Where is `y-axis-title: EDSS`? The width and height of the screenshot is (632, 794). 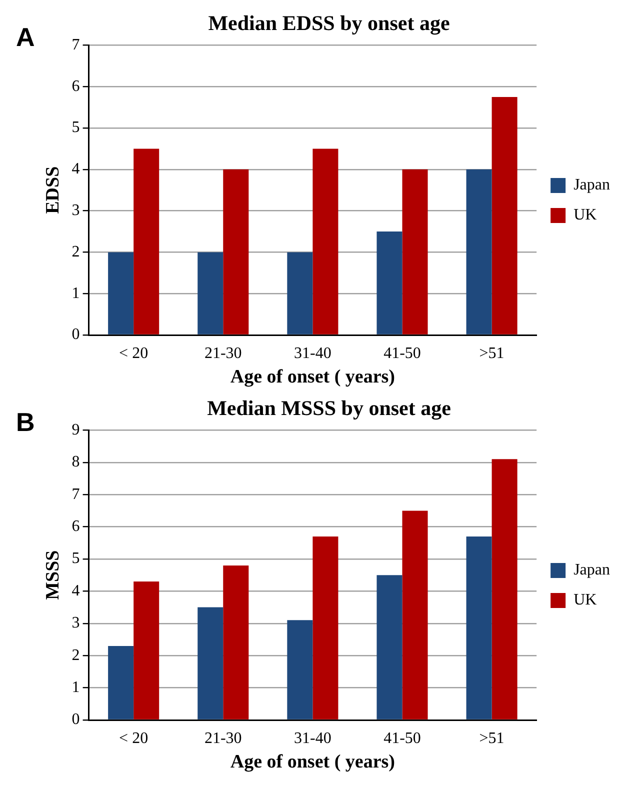
y-axis-title: EDSS is located at coordinates (53, 190).